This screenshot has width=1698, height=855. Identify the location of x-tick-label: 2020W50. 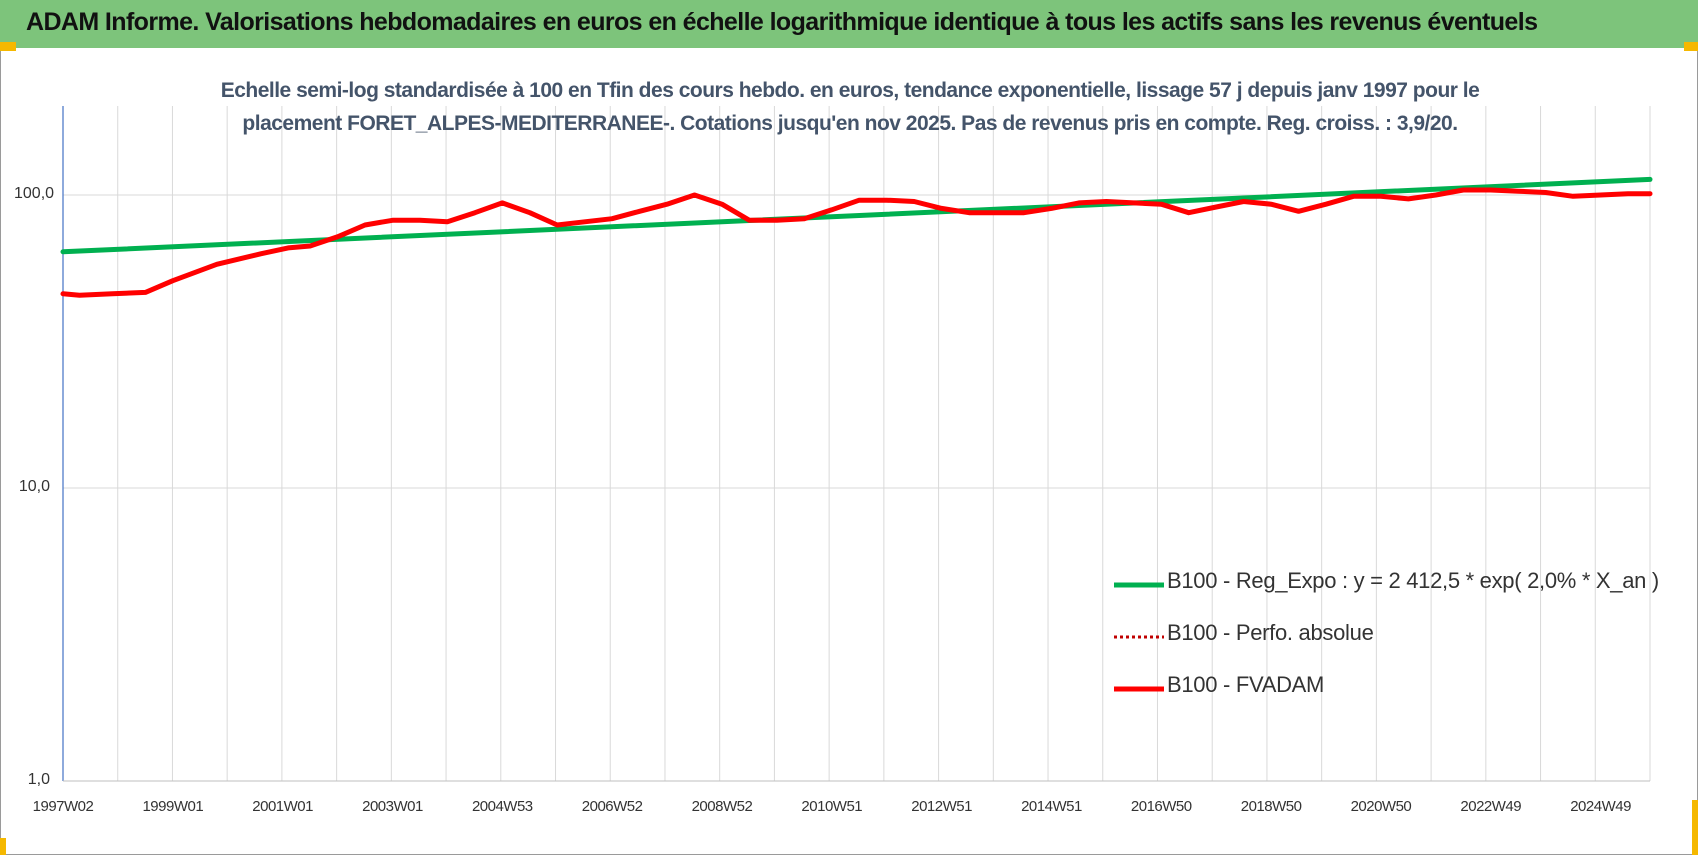
(1381, 806).